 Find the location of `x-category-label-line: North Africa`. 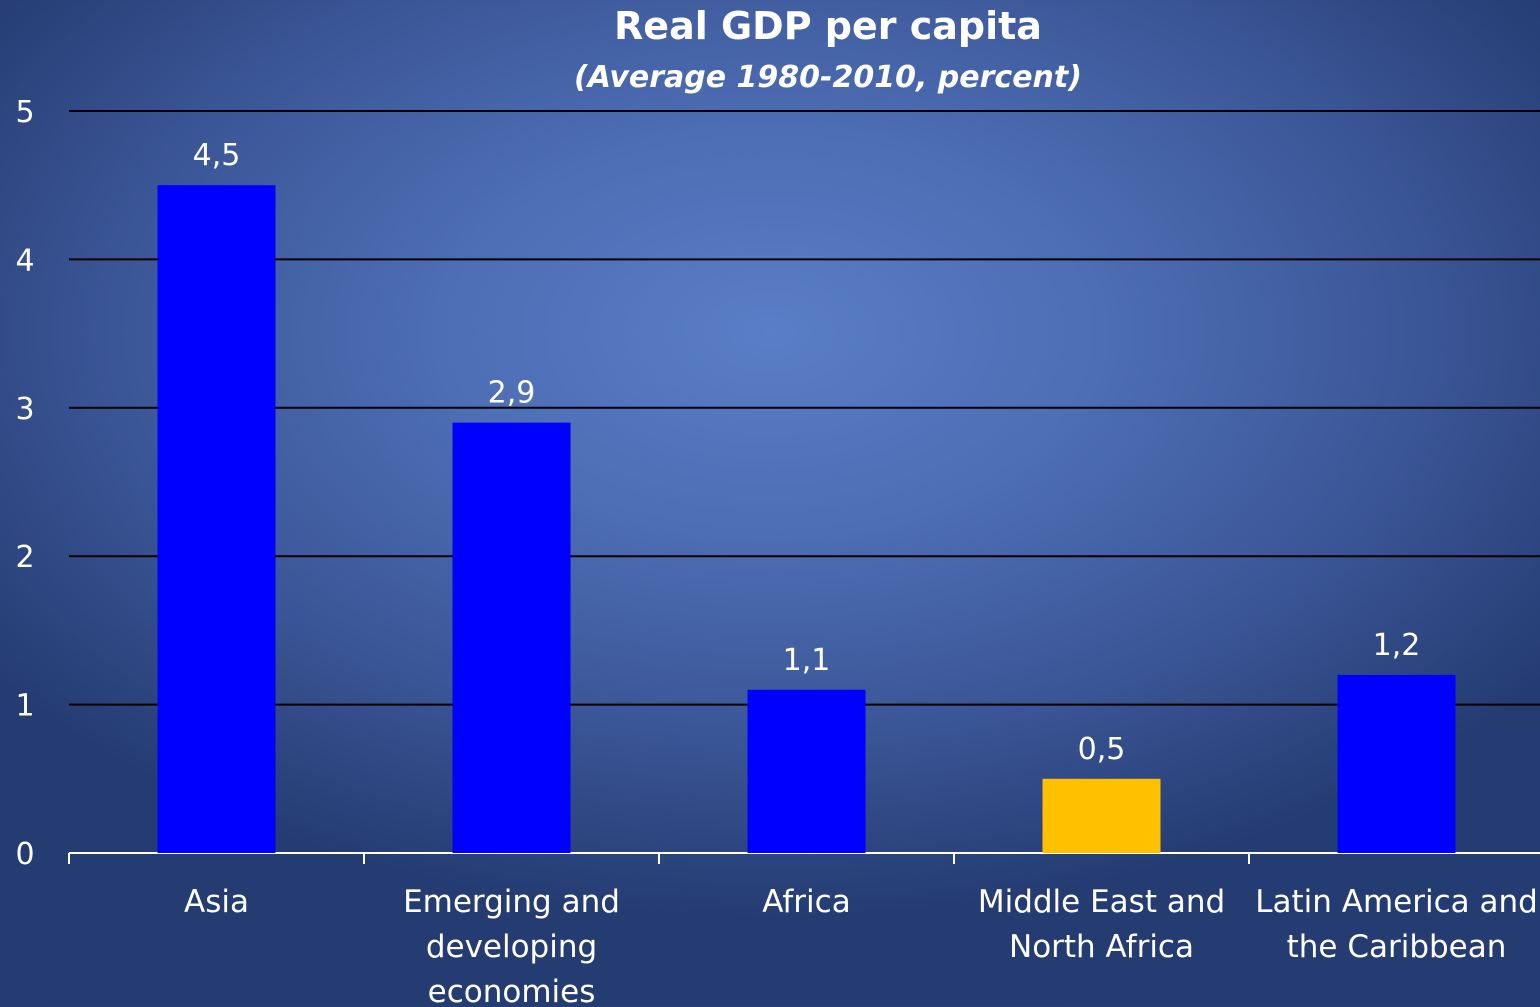

x-category-label-line: North Africa is located at coordinates (1101, 947).